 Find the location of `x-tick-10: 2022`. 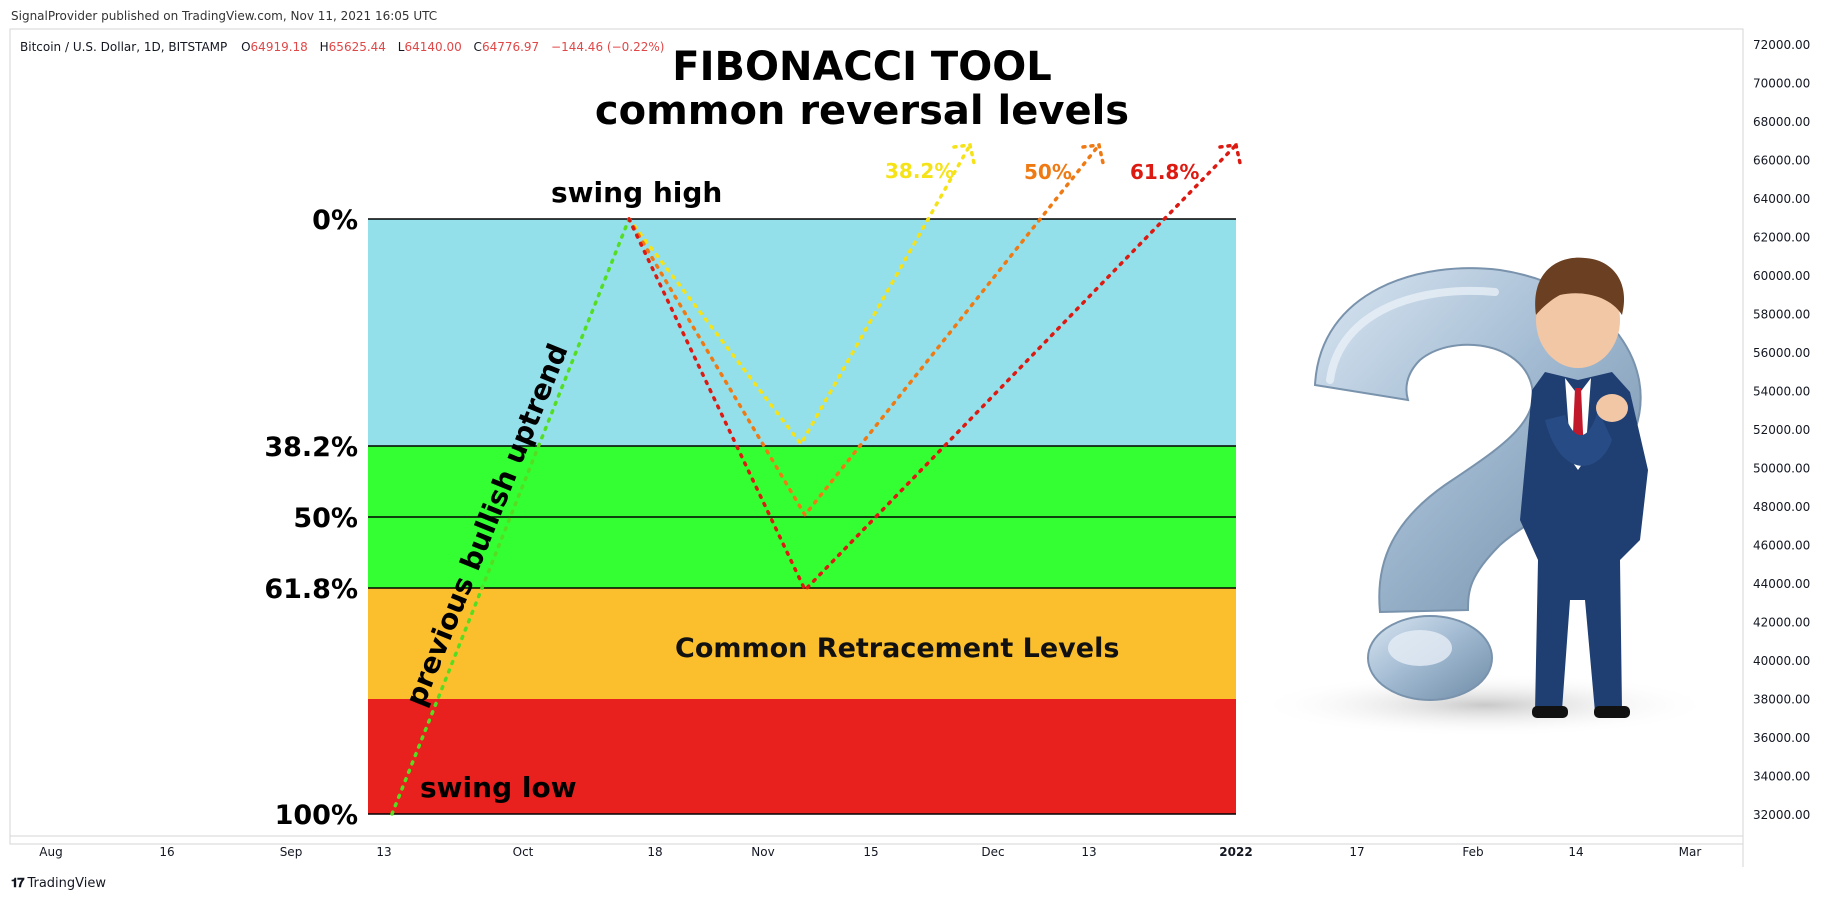

x-tick-10: 2022 is located at coordinates (1235, 852).